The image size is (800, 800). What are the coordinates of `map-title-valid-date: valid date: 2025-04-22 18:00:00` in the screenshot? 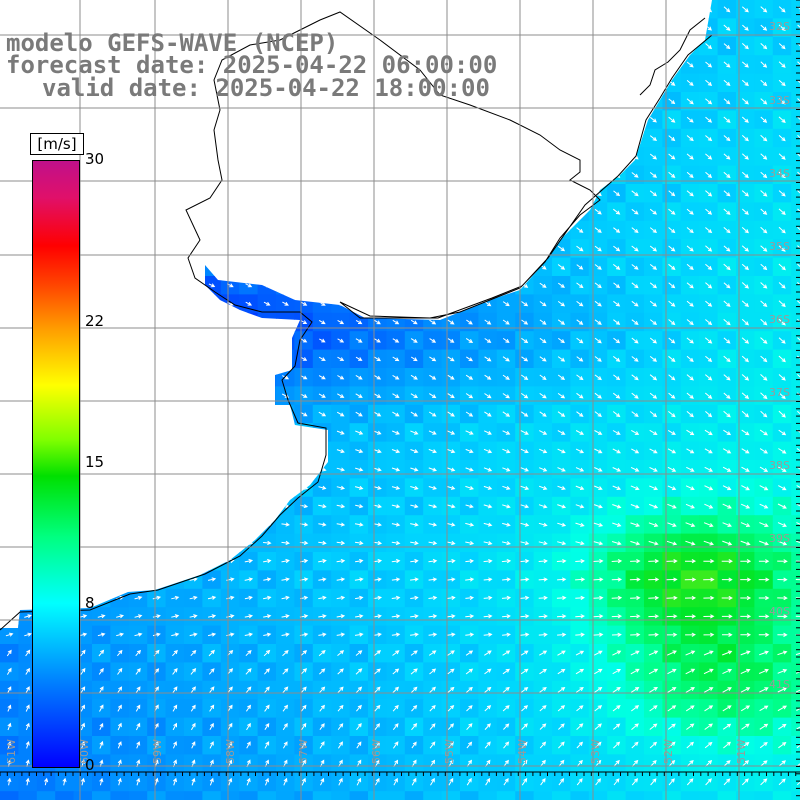 It's located at (266, 88).